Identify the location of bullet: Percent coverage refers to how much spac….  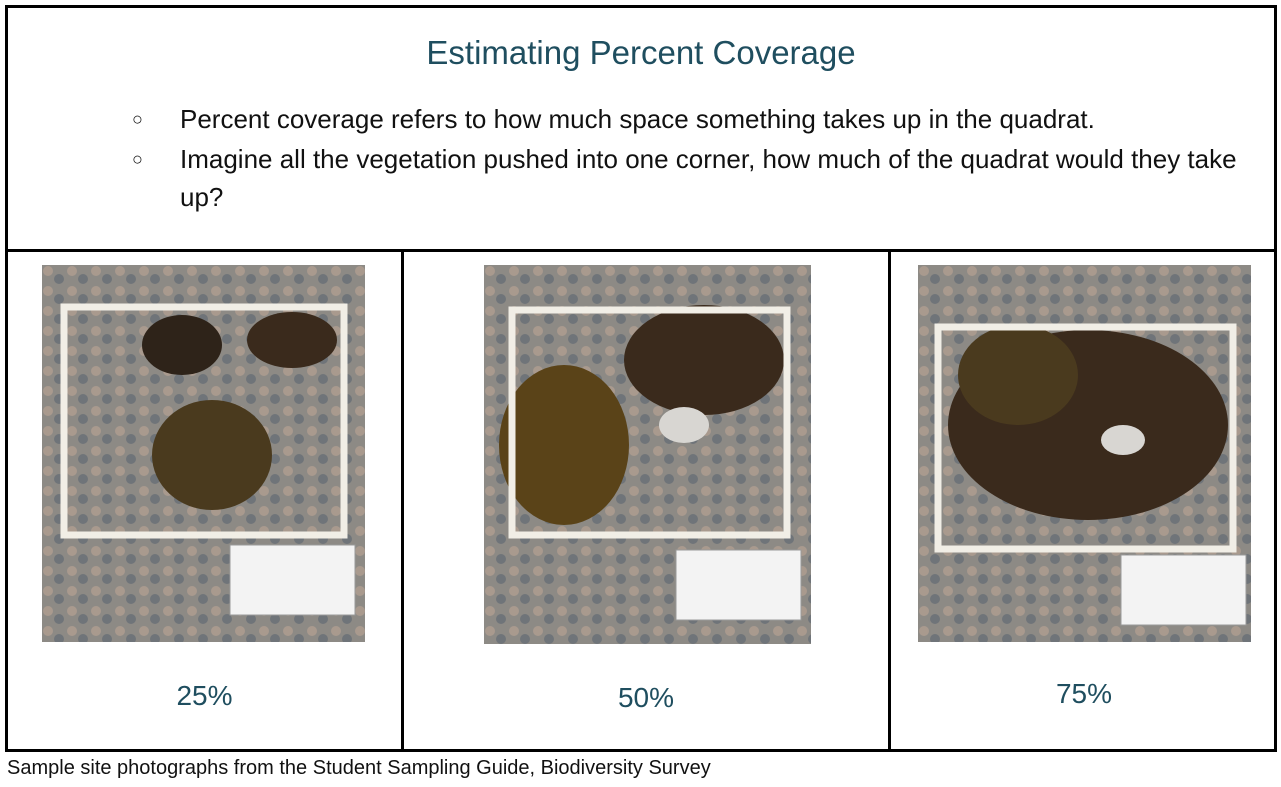
(691, 119).